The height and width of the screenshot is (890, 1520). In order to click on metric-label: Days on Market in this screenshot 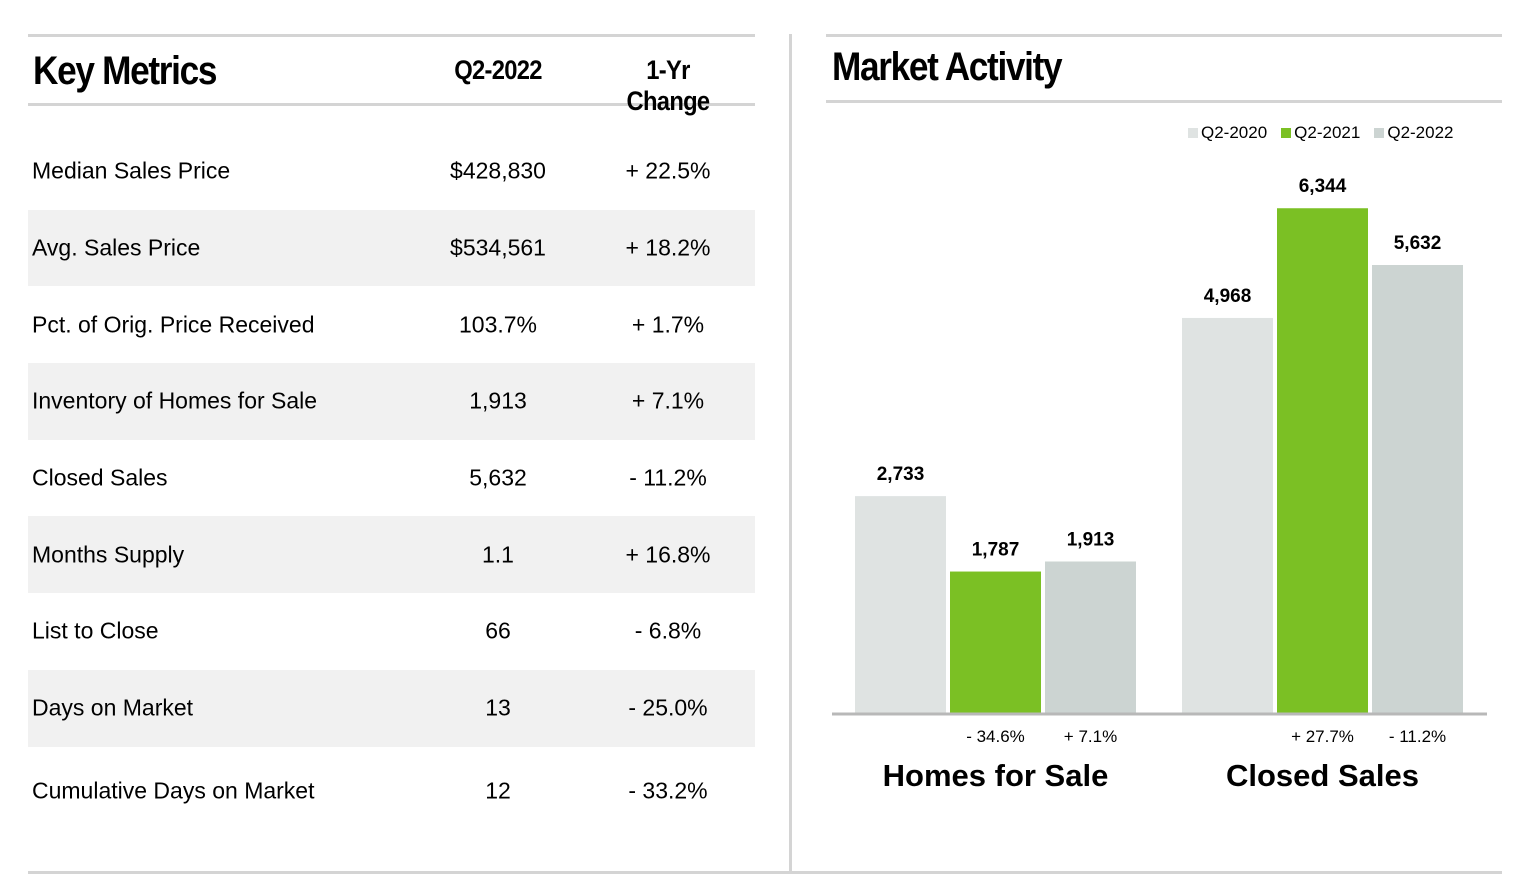, I will do `click(113, 707)`.